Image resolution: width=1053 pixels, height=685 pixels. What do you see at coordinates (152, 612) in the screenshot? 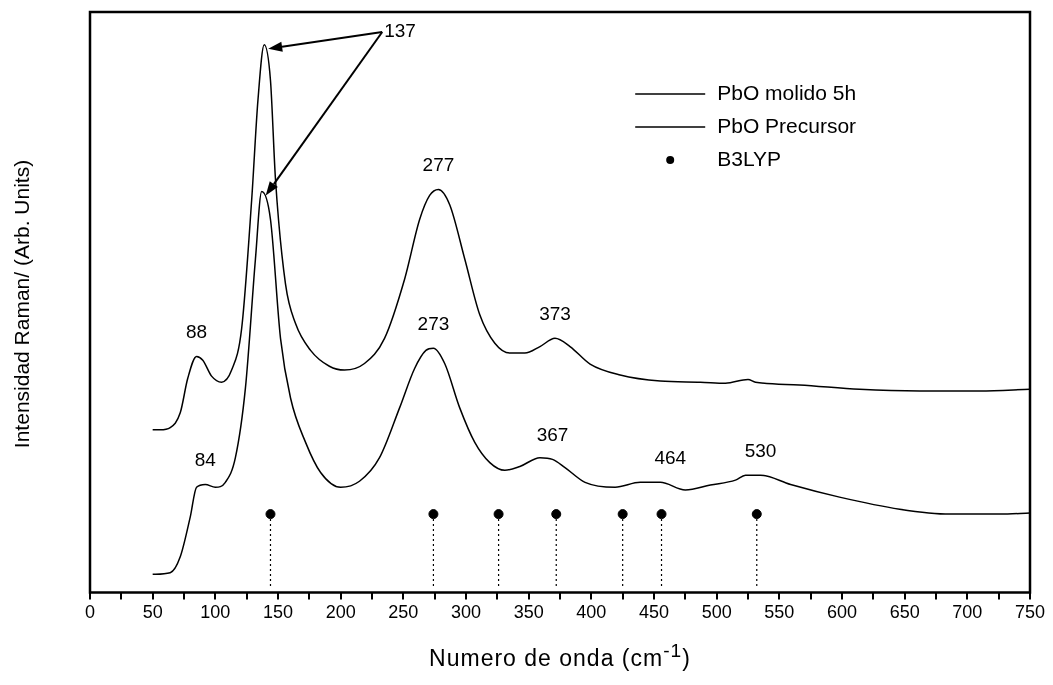
I see `x-tick-label: 50` at bounding box center [152, 612].